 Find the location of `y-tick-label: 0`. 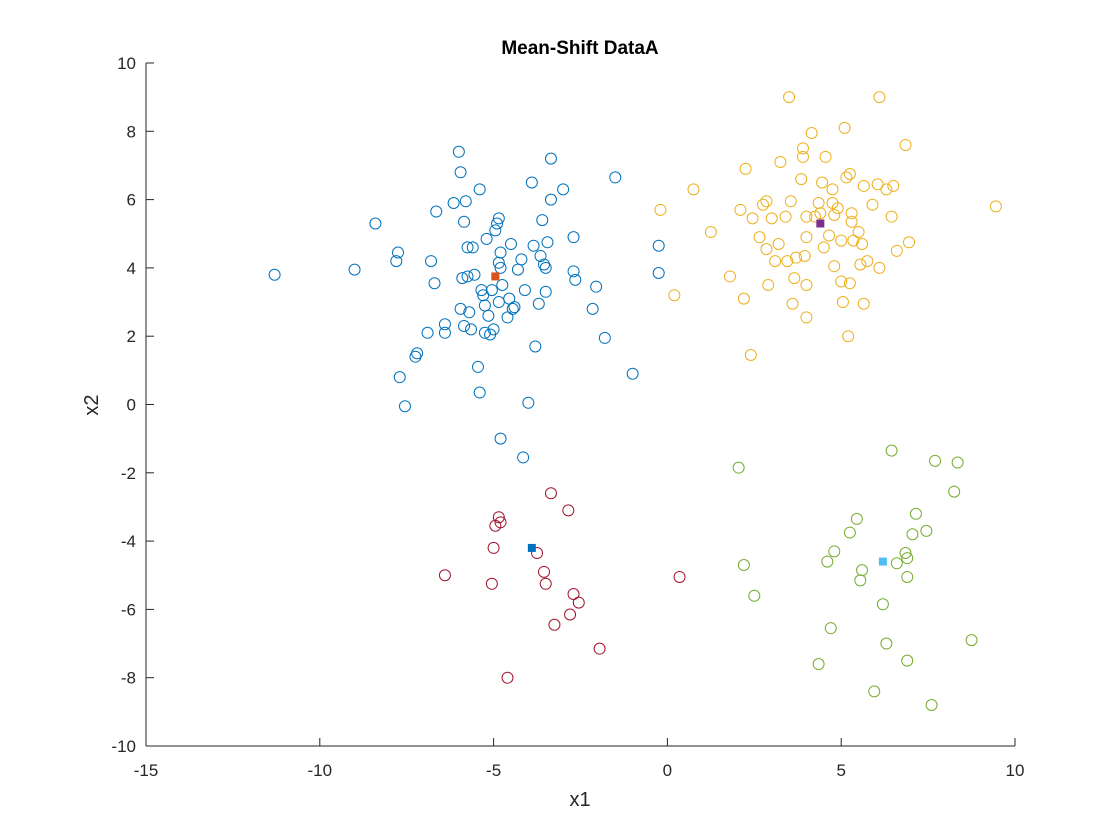

y-tick-label: 0 is located at coordinates (131, 405).